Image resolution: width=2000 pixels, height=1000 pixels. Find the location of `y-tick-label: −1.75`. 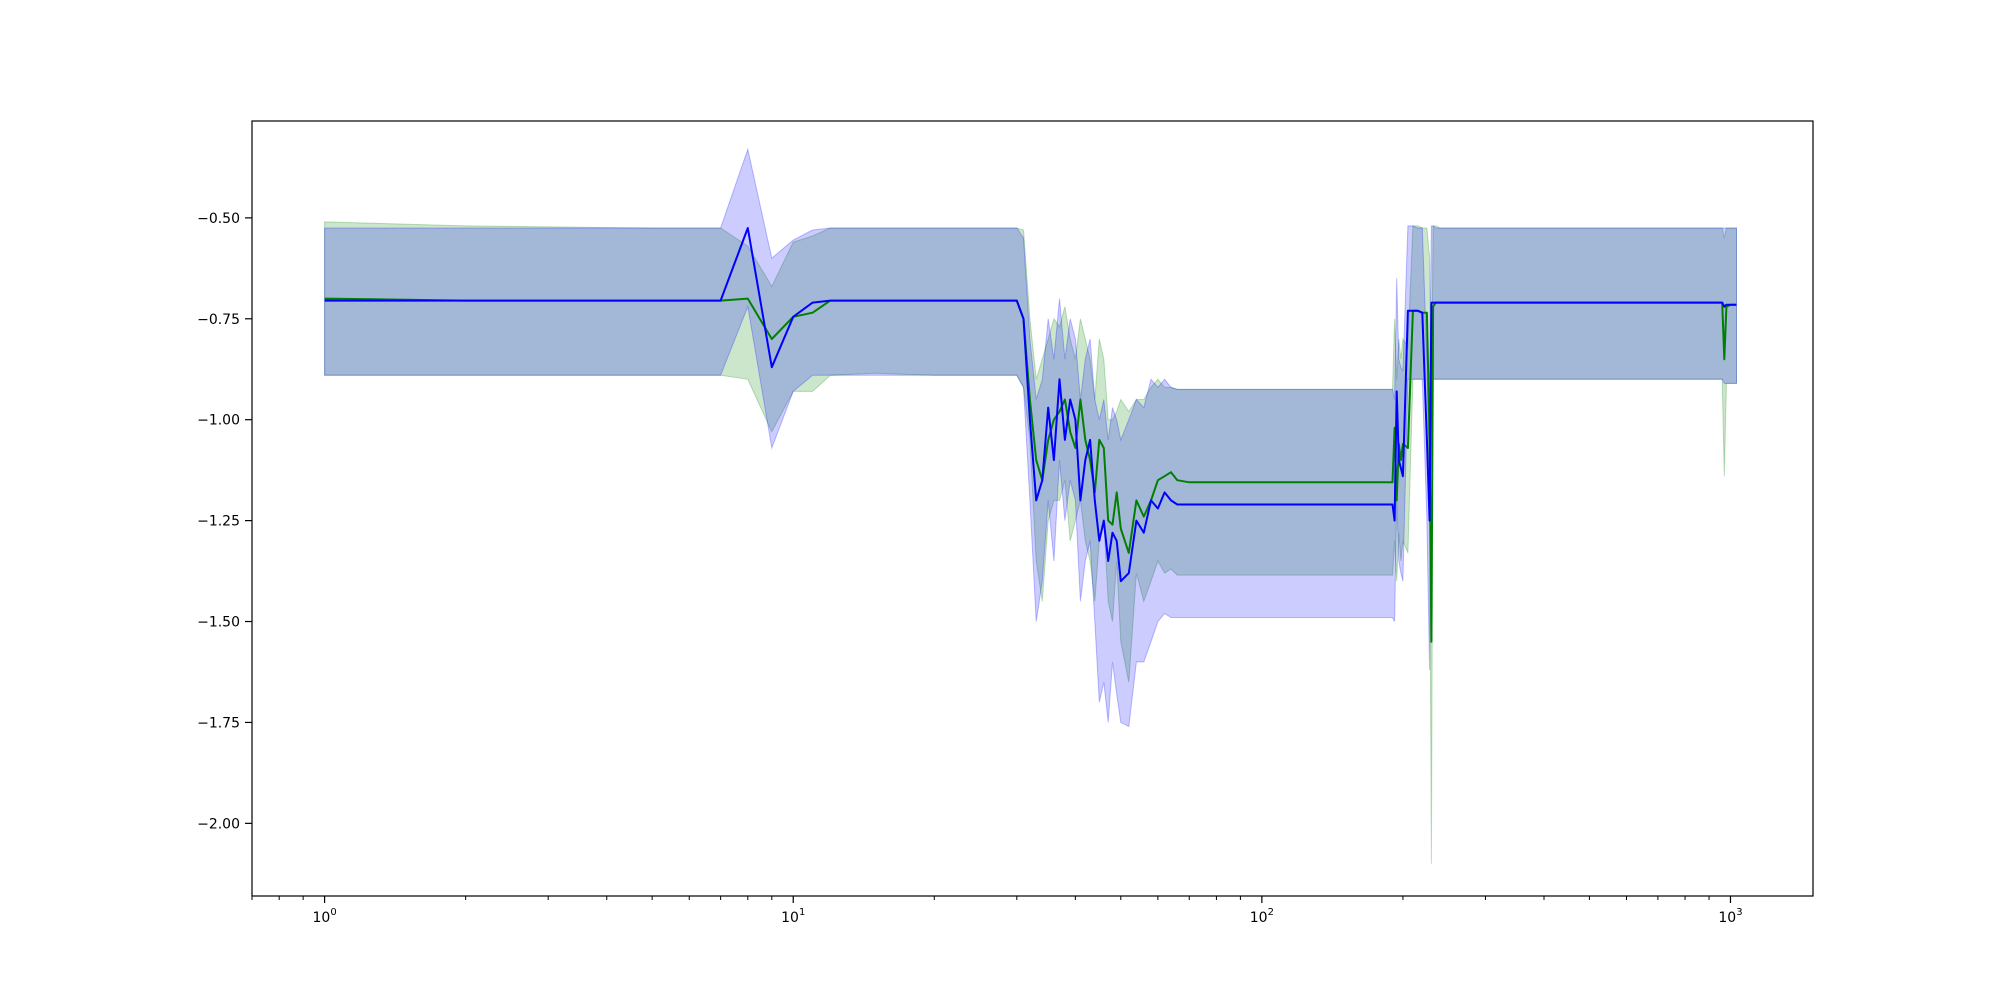

y-tick-label: −1.75 is located at coordinates (218, 723).